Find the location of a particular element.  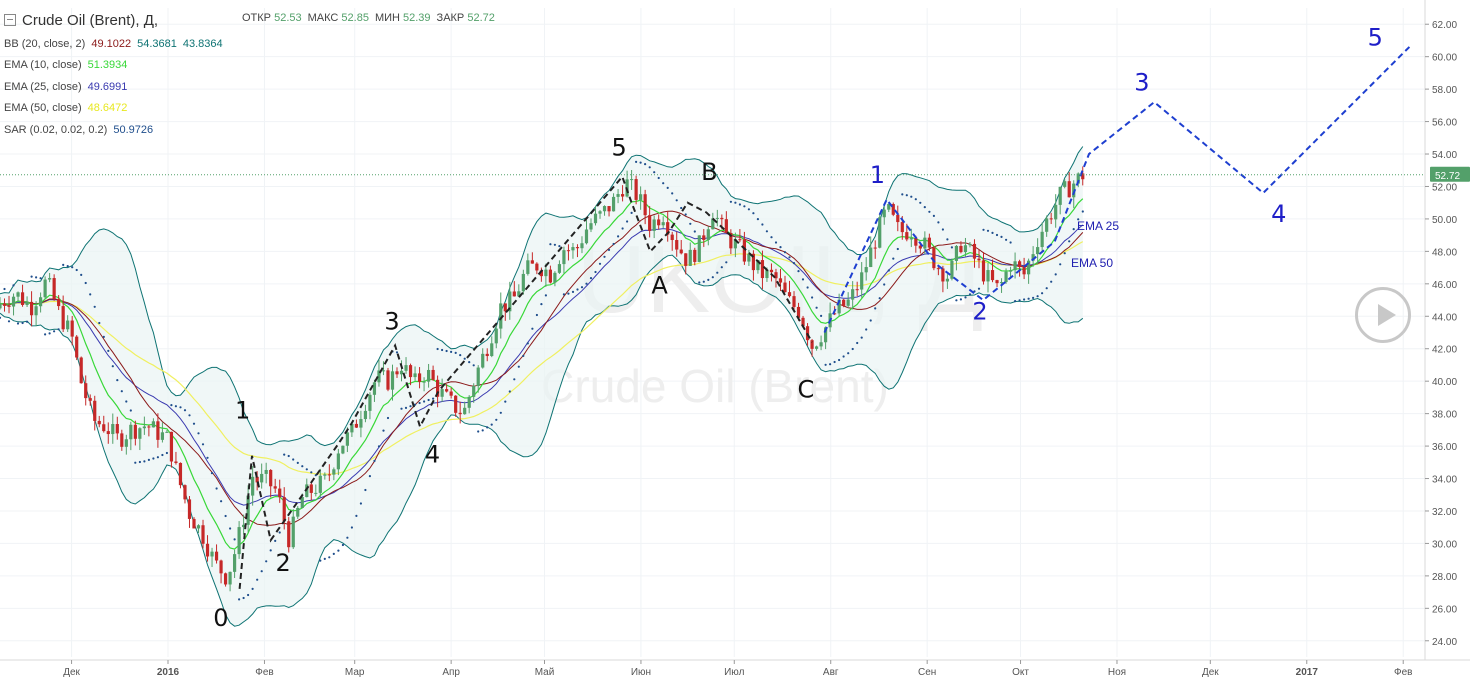

indicator-row: EMA (50, close) 48.6472 is located at coordinates (113, 109).